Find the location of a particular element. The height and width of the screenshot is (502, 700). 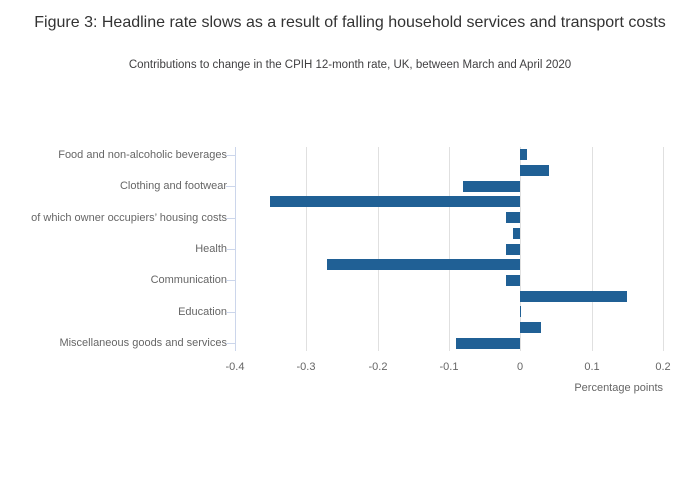

category-label: of which owner occupiers’ housing costs is located at coordinates (129, 218).